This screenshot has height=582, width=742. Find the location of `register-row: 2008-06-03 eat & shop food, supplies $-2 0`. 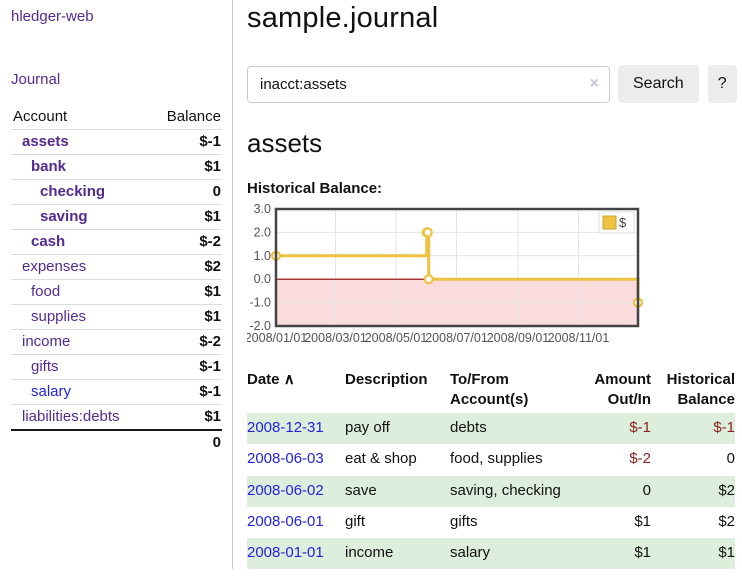

register-row: 2008-06-03 eat & shop food, supplies $-2 0 is located at coordinates (491, 459).